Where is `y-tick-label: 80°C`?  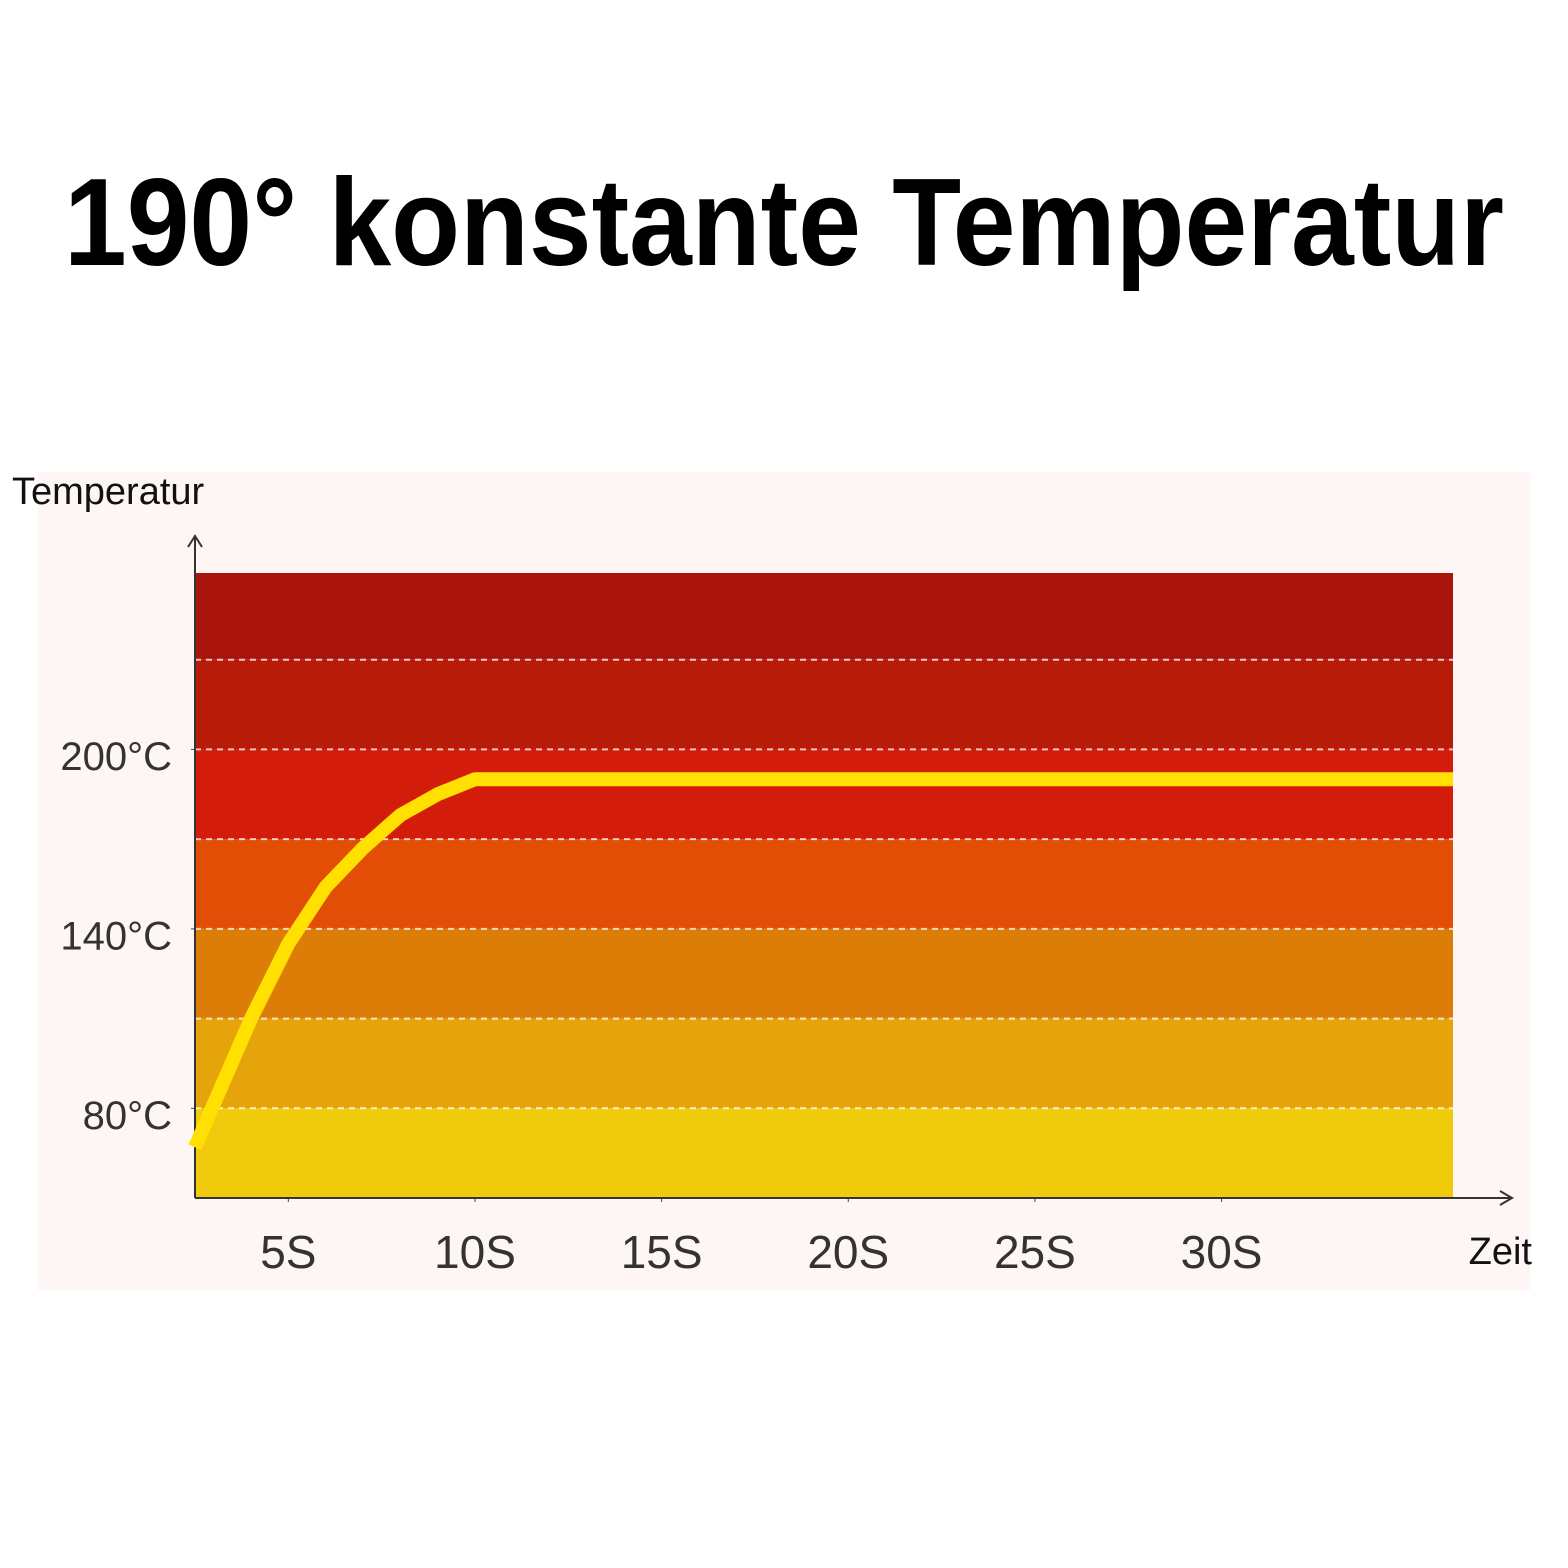 y-tick-label: 80°C is located at coordinates (127, 1116).